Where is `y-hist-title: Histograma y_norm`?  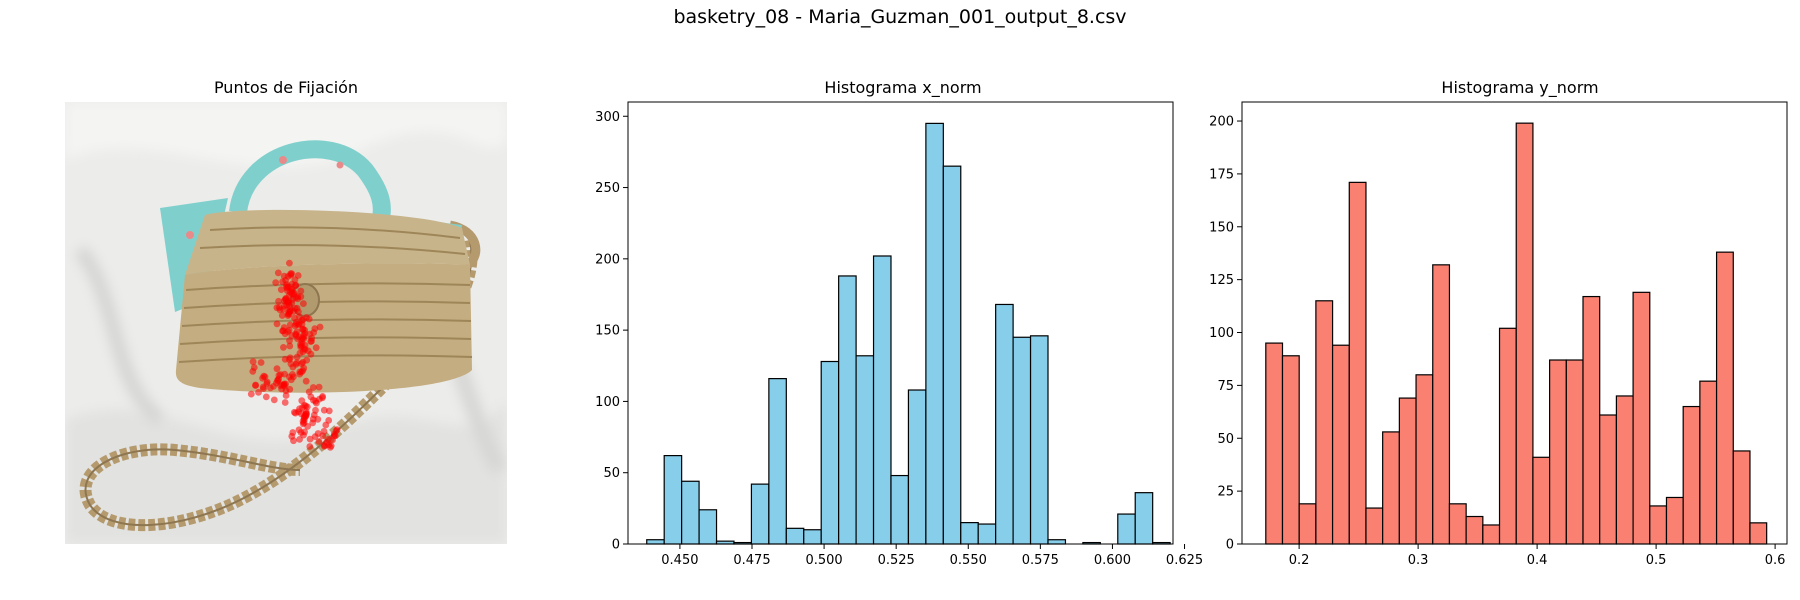 y-hist-title: Histograma y_norm is located at coordinates (1519, 88).